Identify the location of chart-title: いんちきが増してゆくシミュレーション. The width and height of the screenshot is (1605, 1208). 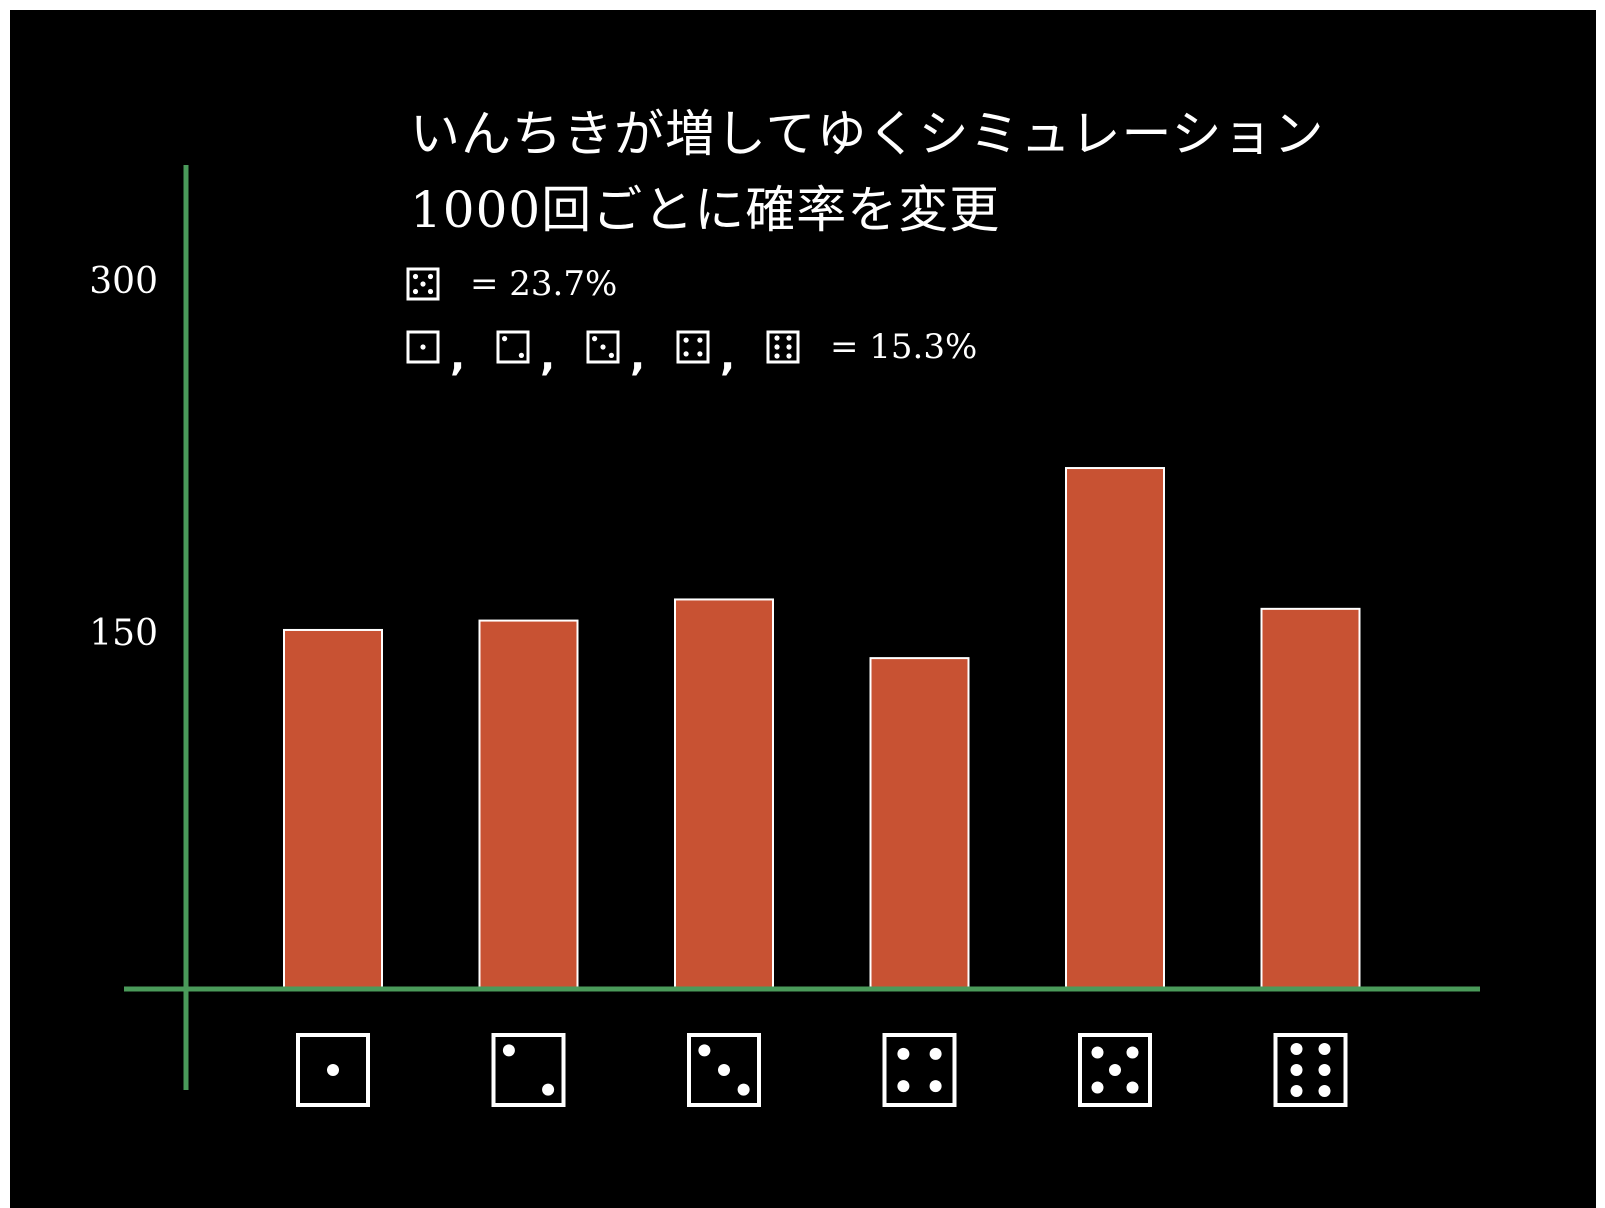
(867, 134).